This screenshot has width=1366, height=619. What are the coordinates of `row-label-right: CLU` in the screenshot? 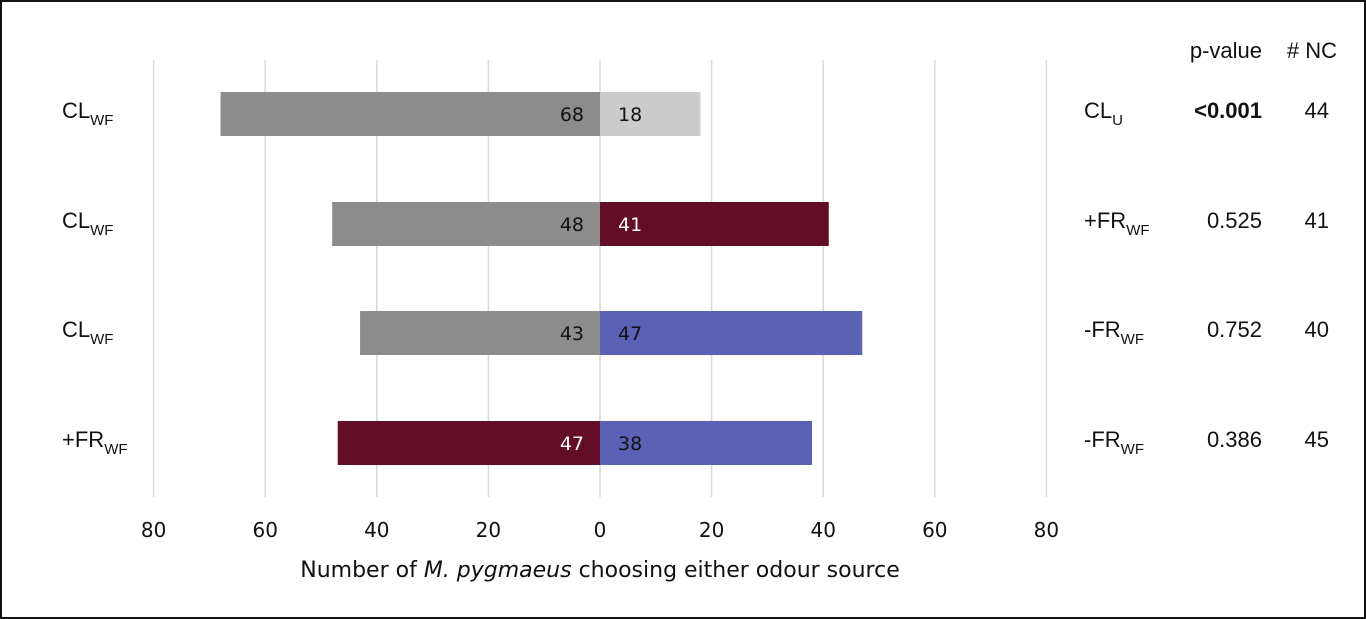 It's located at (1103, 113).